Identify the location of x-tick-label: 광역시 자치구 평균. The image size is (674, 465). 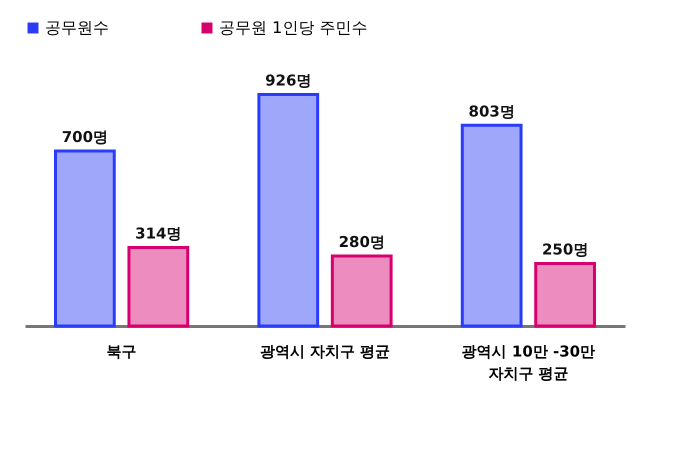
(325, 351).